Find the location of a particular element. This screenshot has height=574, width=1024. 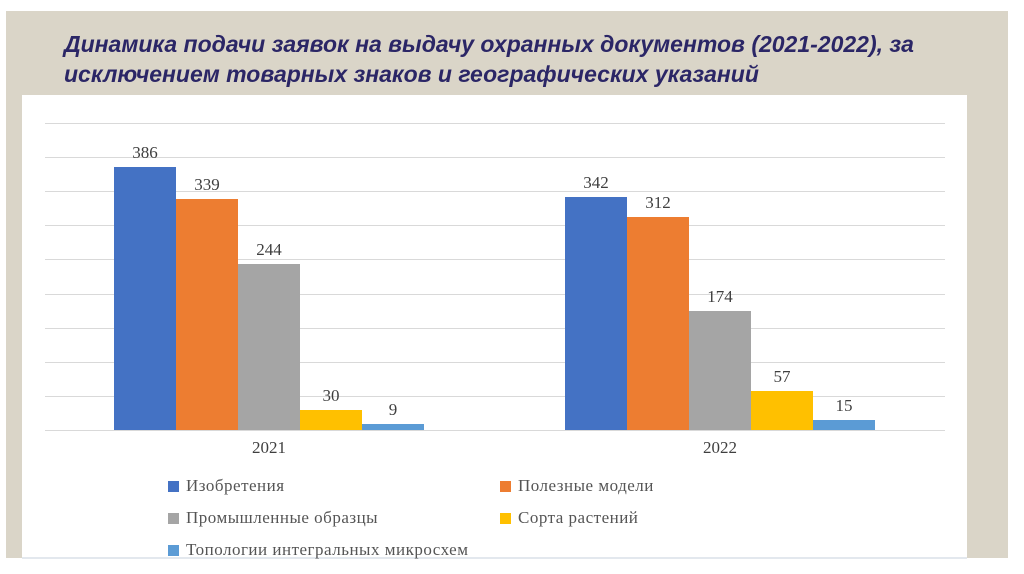

bar-2021-series4 is located at coordinates (393, 427).